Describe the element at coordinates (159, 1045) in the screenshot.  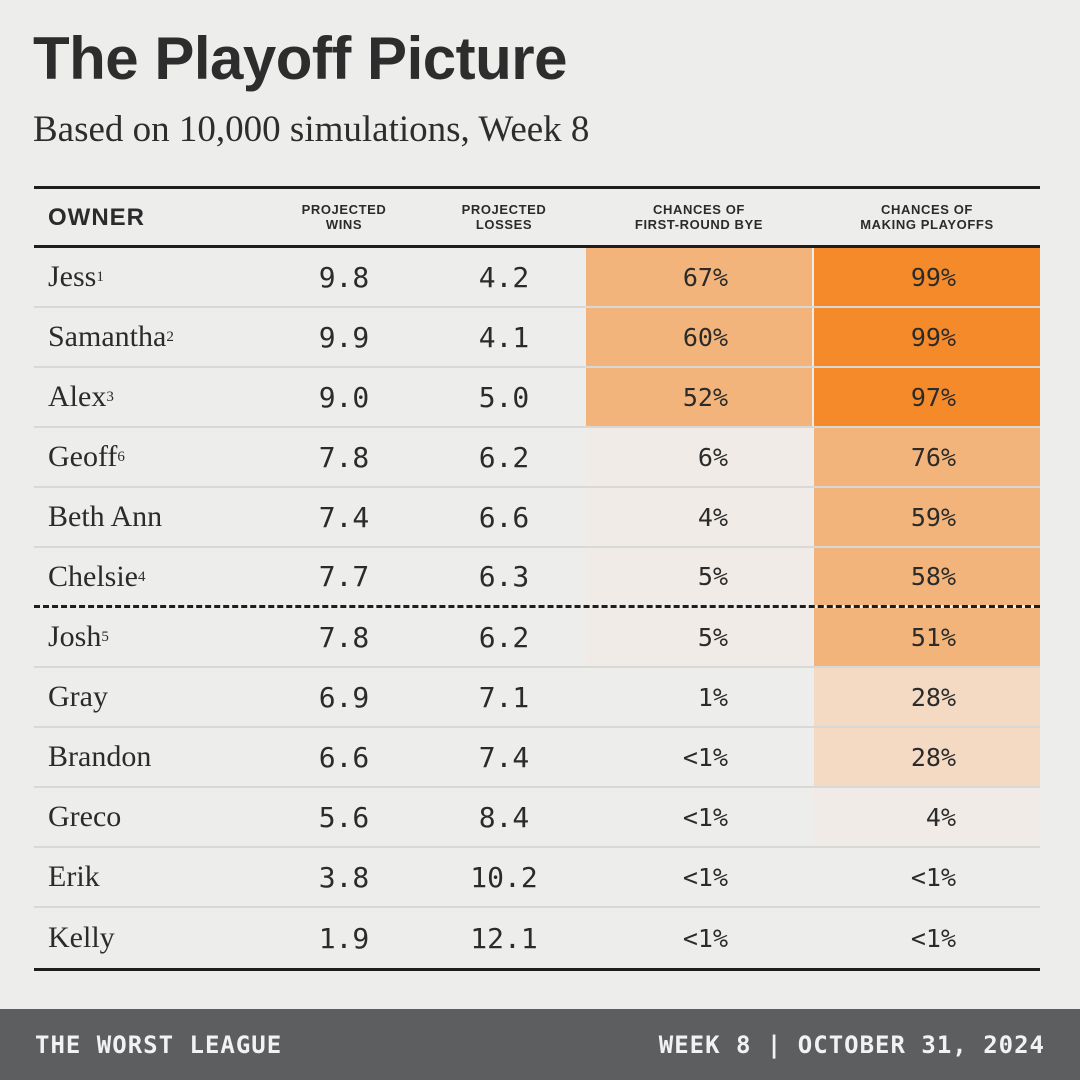
I see `footer-league-name: THE WORST LEAGUE` at that location.